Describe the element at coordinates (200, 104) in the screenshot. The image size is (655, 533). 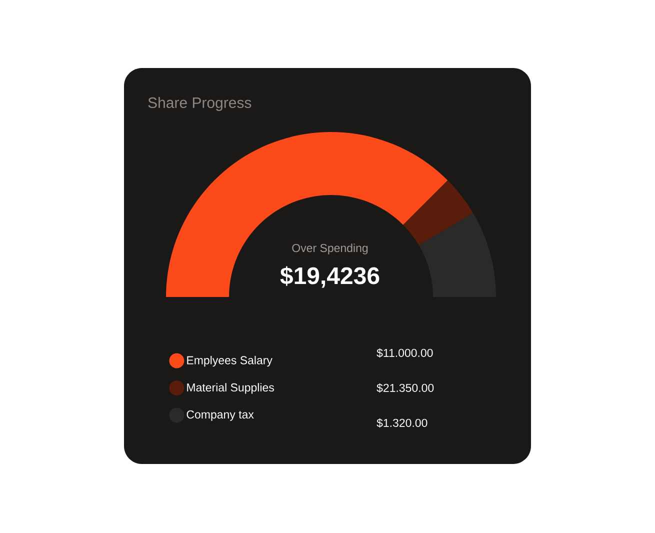
I see `chart-title: Share Progress` at that location.